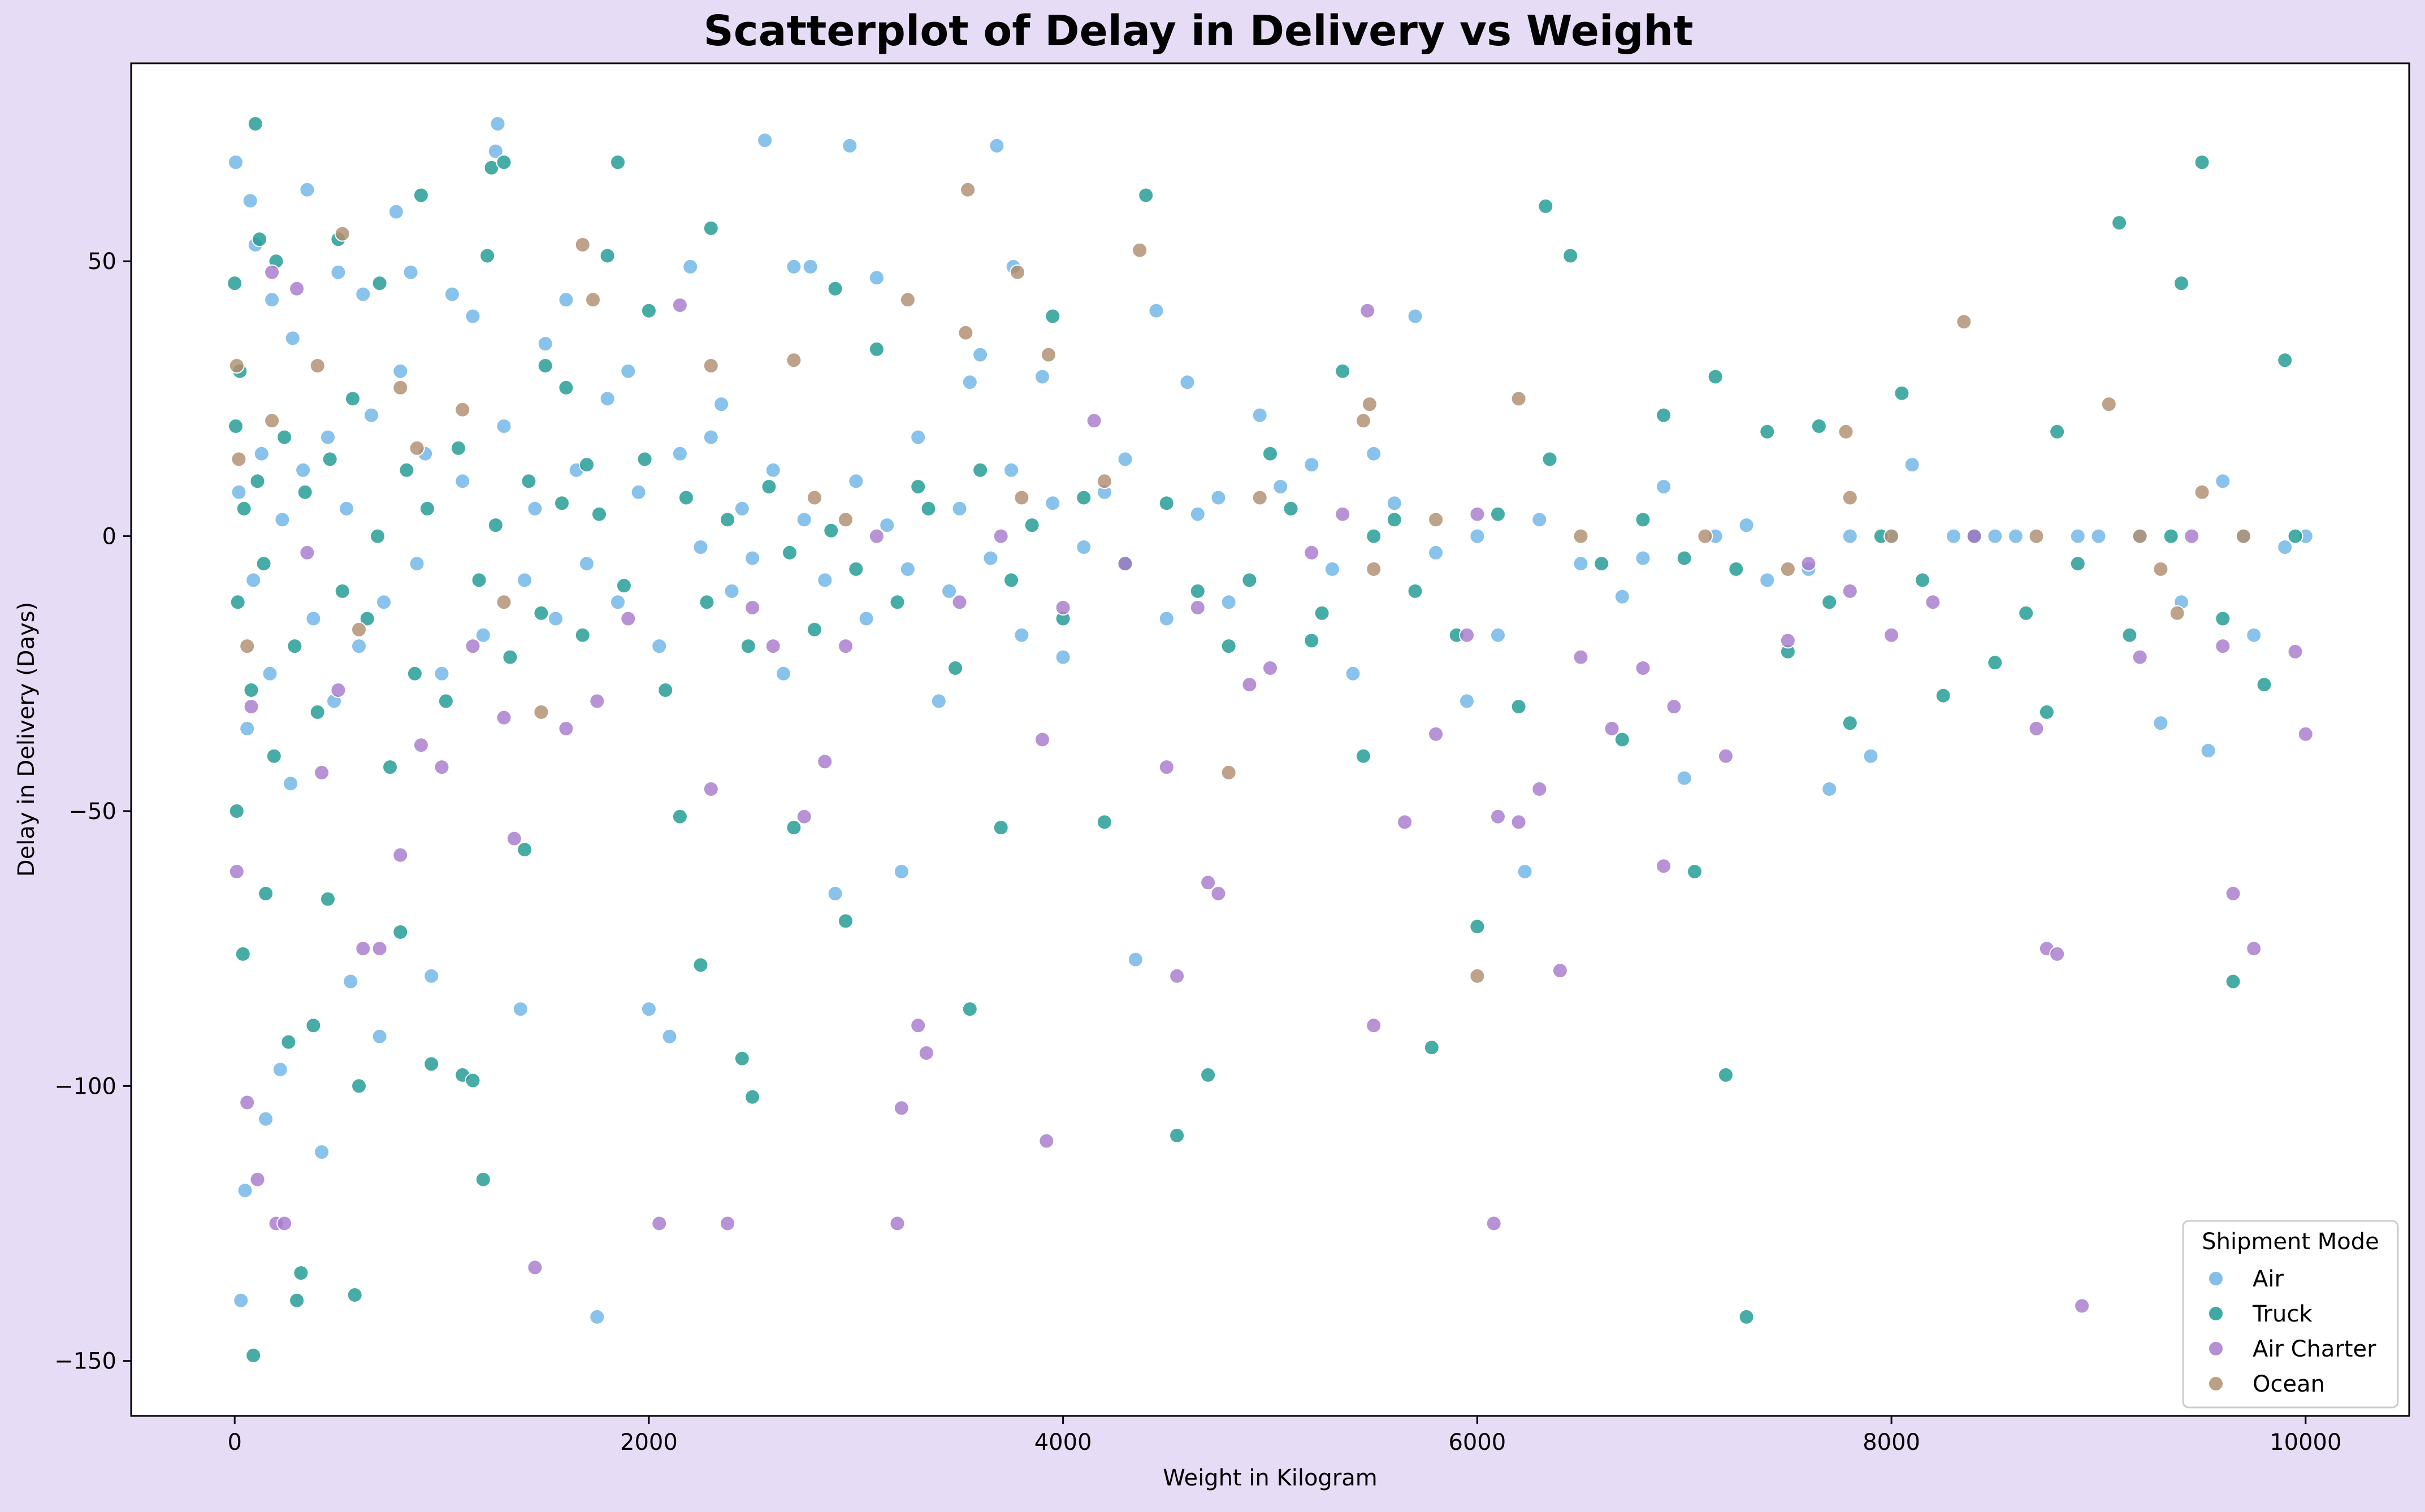 Image resolution: width=2425 pixels, height=1512 pixels. What do you see at coordinates (2290, 1314) in the screenshot?
I see `legend: Shipment Mode Air Truck Air Charter Ocean` at bounding box center [2290, 1314].